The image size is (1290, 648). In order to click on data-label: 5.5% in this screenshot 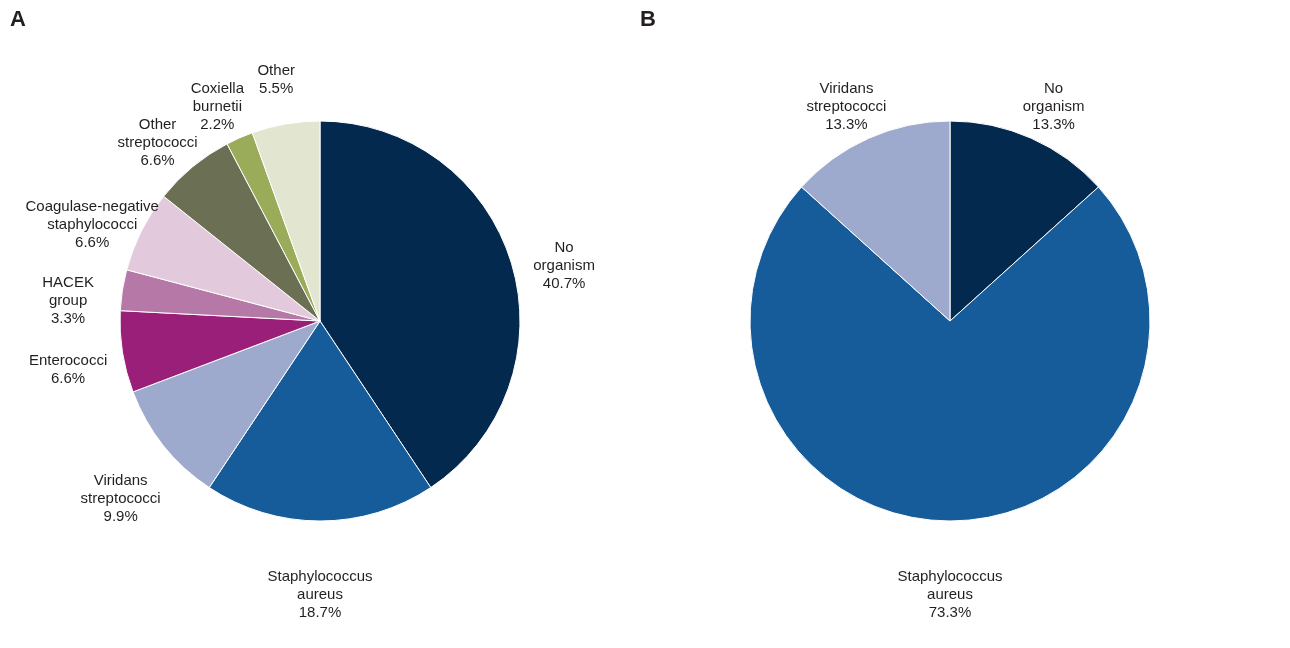, I will do `click(276, 87)`.